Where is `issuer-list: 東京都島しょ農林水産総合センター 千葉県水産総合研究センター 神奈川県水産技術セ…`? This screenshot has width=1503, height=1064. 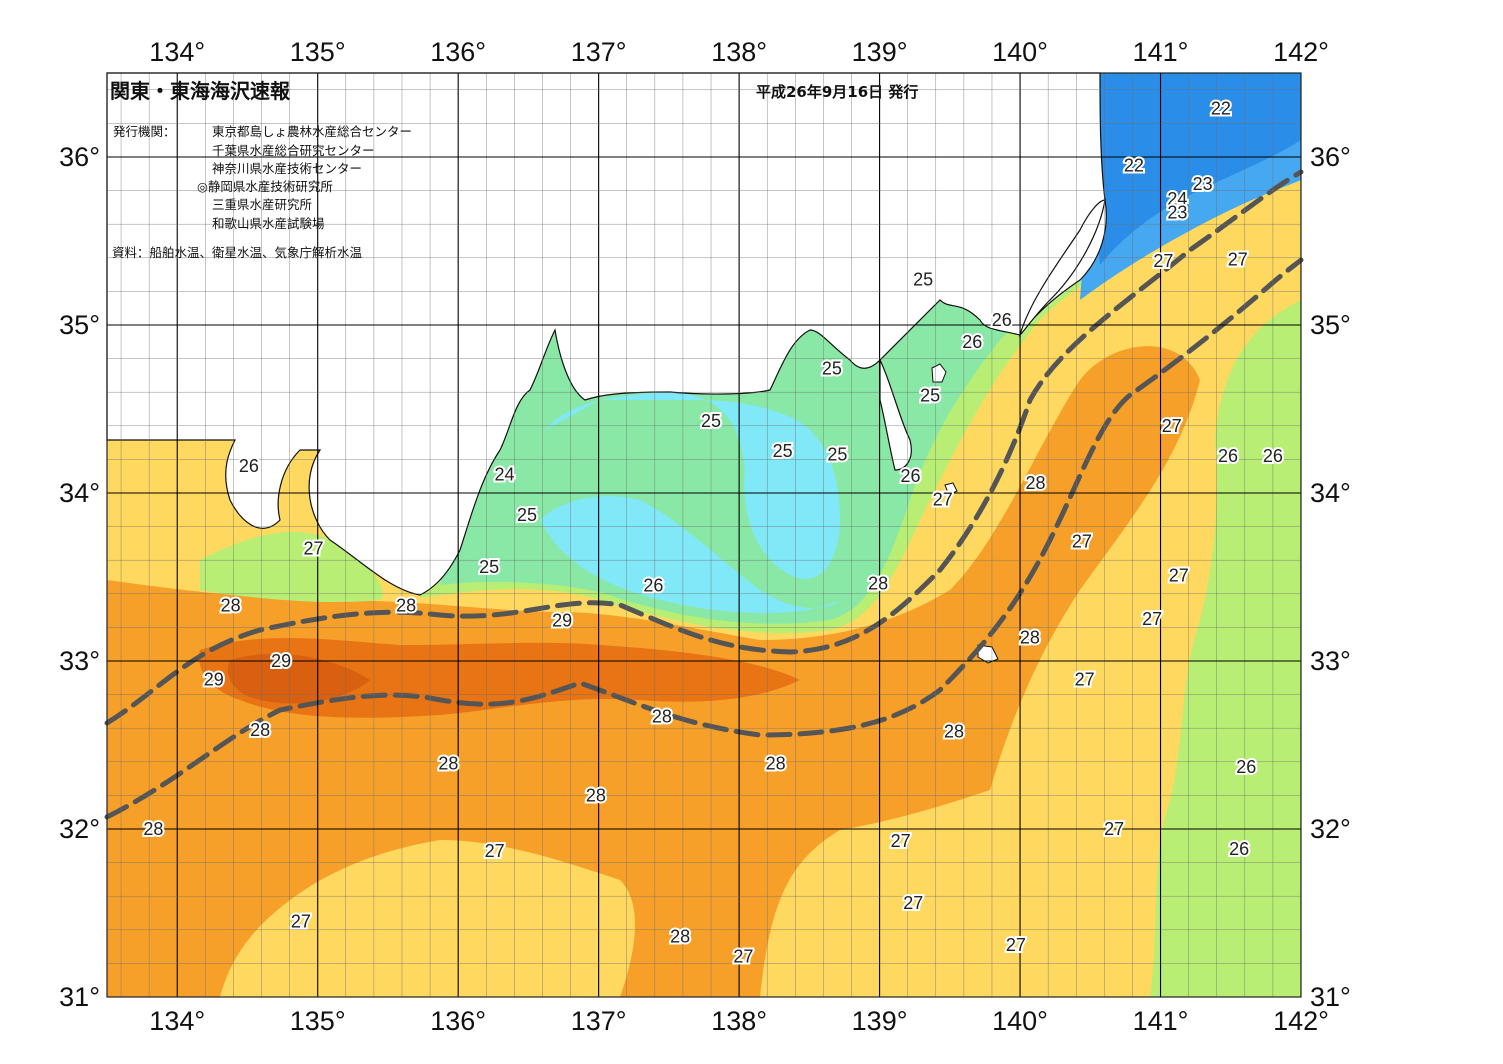 issuer-list: 東京都島しょ農林水産総合センター 千葉県水産総合研究センター 神奈川県水産技術セ… is located at coordinates (304, 177).